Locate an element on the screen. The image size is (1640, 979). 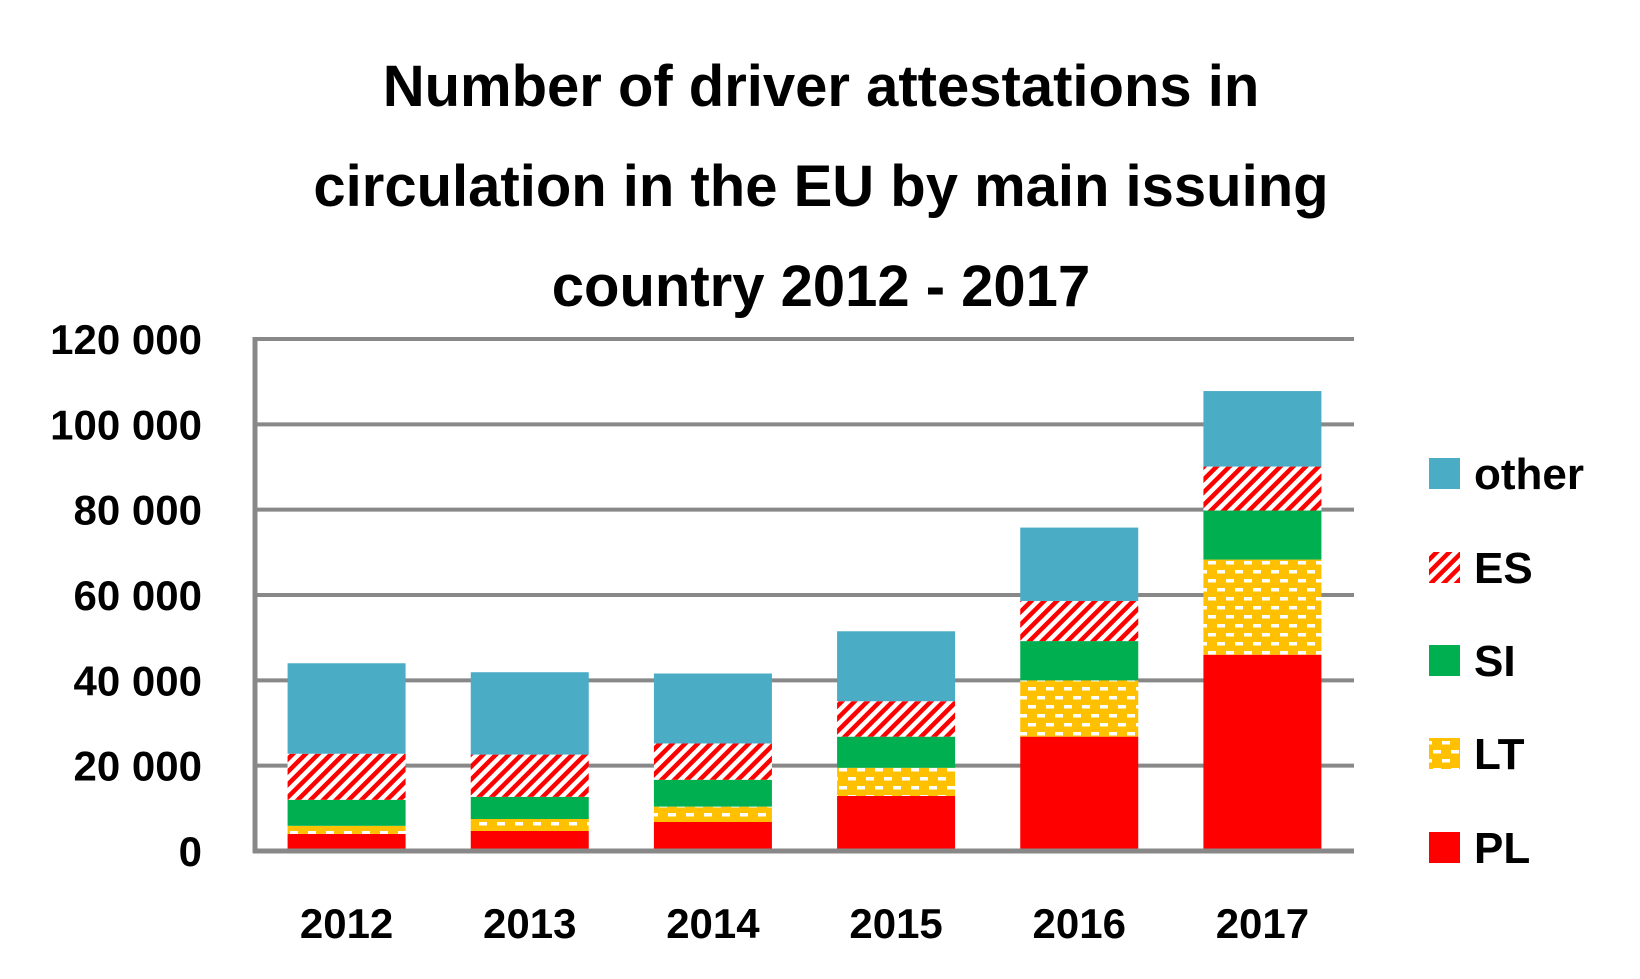
x-tick-label: 2013 is located at coordinates (529, 923).